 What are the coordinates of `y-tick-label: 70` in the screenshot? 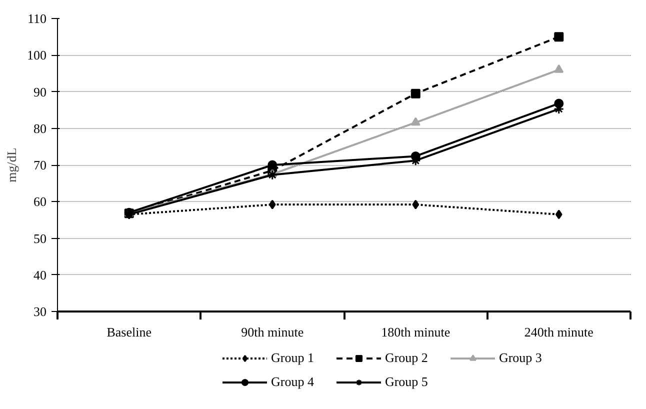 It's located at (40, 165).